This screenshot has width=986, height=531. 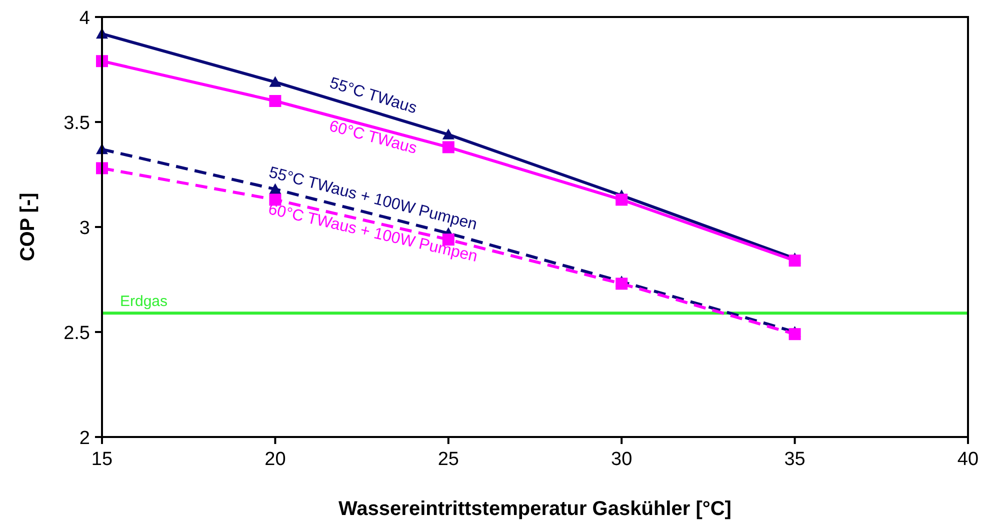 What do you see at coordinates (84, 228) in the screenshot?
I see `y-tick-label: 3` at bounding box center [84, 228].